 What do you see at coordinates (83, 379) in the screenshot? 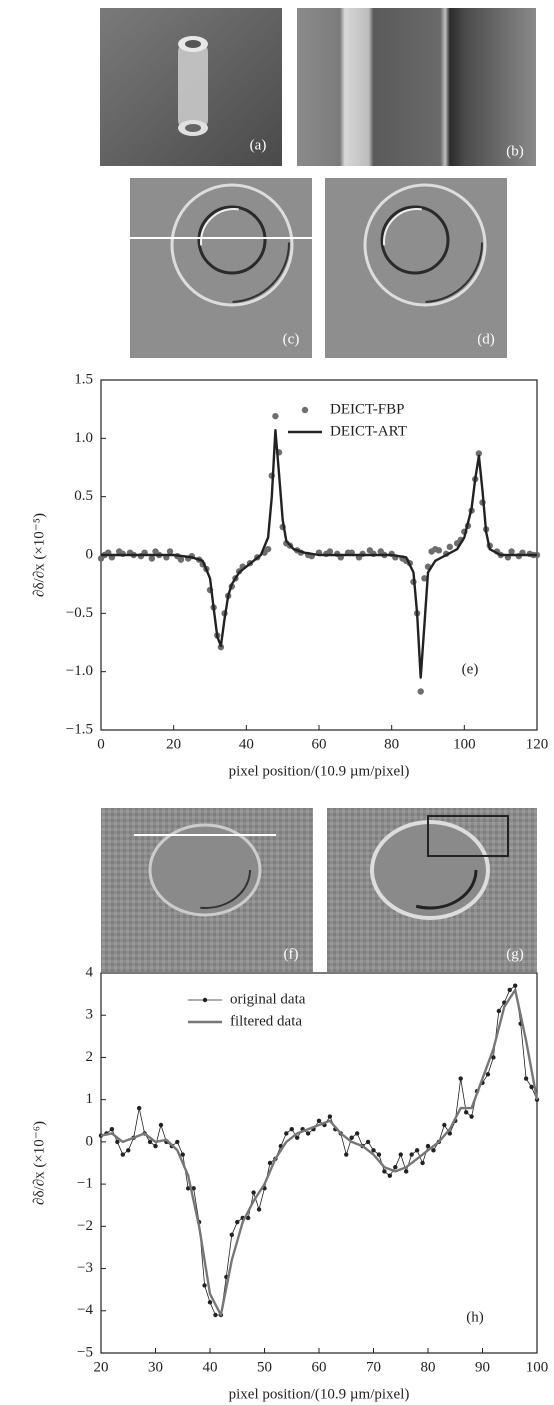
I see `y-tick-label: 1.5` at bounding box center [83, 379].